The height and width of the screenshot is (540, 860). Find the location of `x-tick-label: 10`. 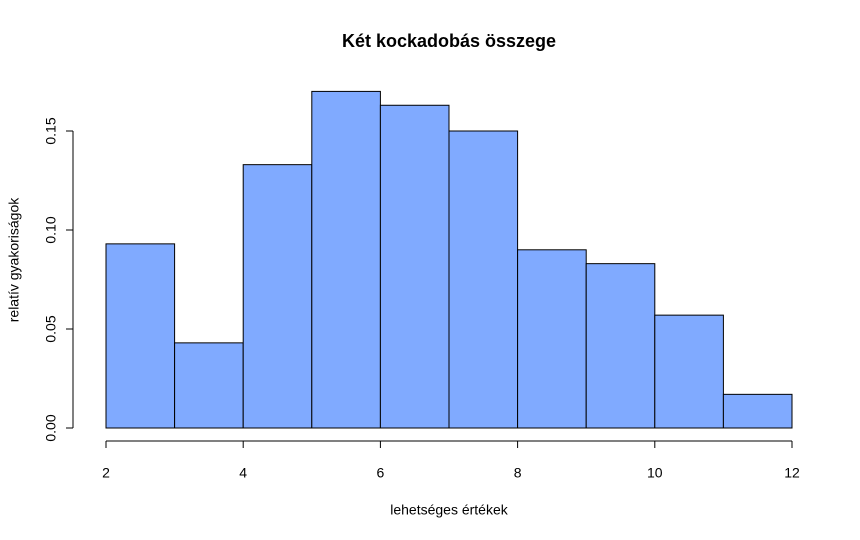

x-tick-label: 10 is located at coordinates (655, 473).